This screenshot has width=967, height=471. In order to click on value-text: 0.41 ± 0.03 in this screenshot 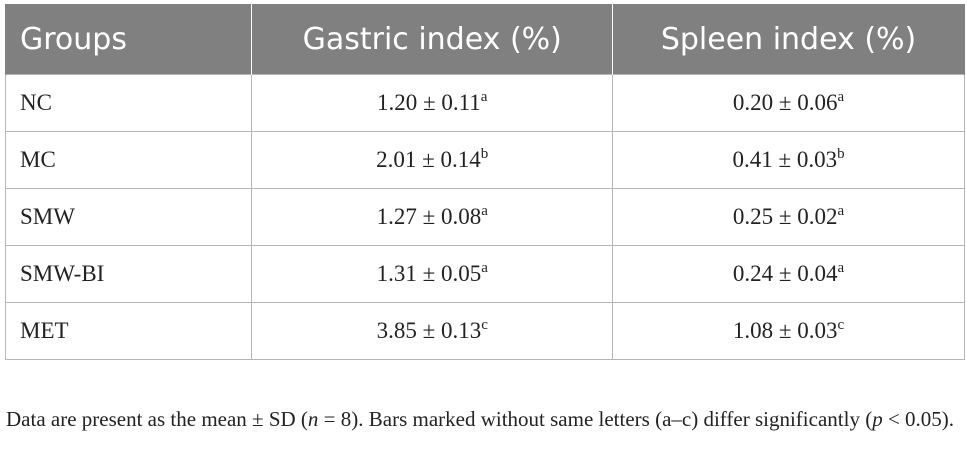, I will do `click(785, 159)`.